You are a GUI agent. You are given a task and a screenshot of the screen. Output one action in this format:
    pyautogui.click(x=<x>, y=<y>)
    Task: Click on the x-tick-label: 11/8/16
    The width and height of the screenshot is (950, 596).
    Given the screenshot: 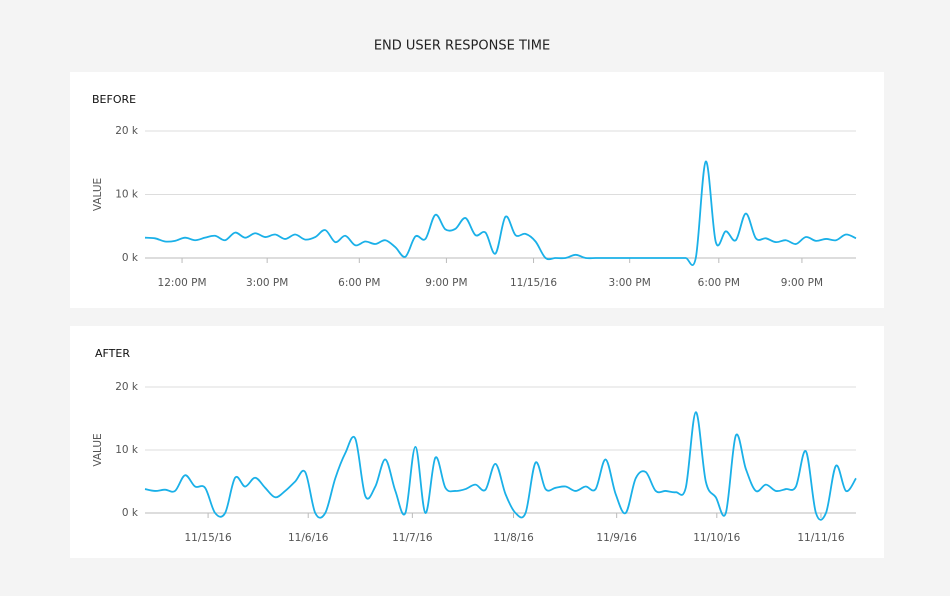 What is the action you would take?
    pyautogui.click(x=513, y=538)
    